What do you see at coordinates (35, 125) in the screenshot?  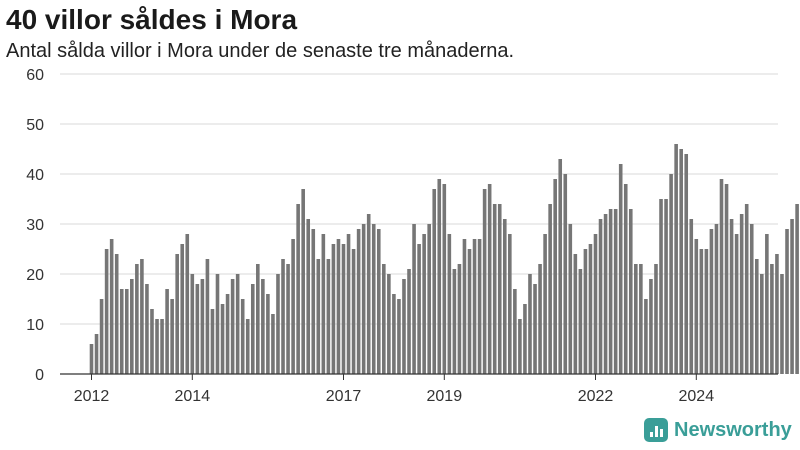 I see `y-tick-label: 50` at bounding box center [35, 125].